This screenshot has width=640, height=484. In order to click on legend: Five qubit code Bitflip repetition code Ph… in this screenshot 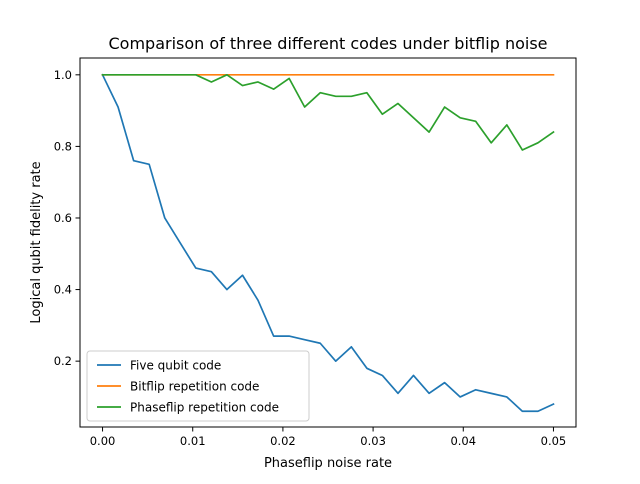, I will do `click(198, 386)`.